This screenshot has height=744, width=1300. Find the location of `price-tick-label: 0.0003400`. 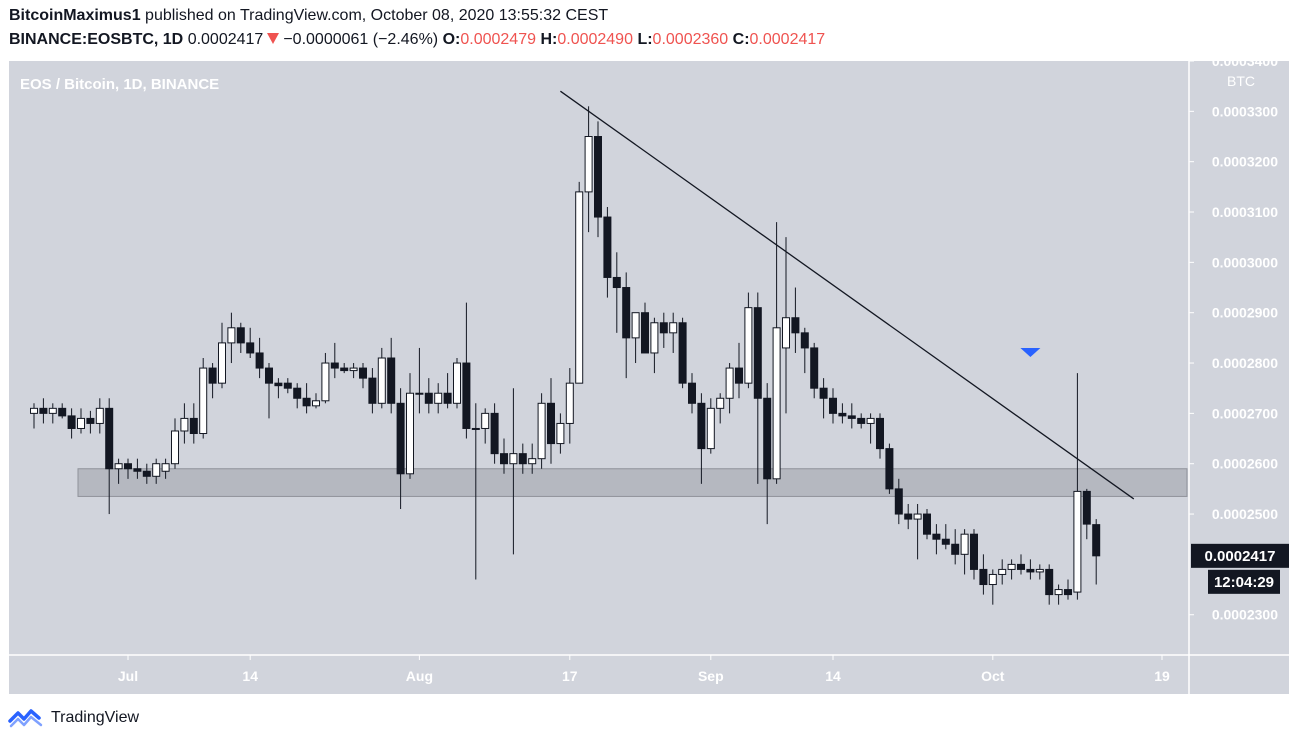

price-tick-label: 0.0003400 is located at coordinates (1245, 61).